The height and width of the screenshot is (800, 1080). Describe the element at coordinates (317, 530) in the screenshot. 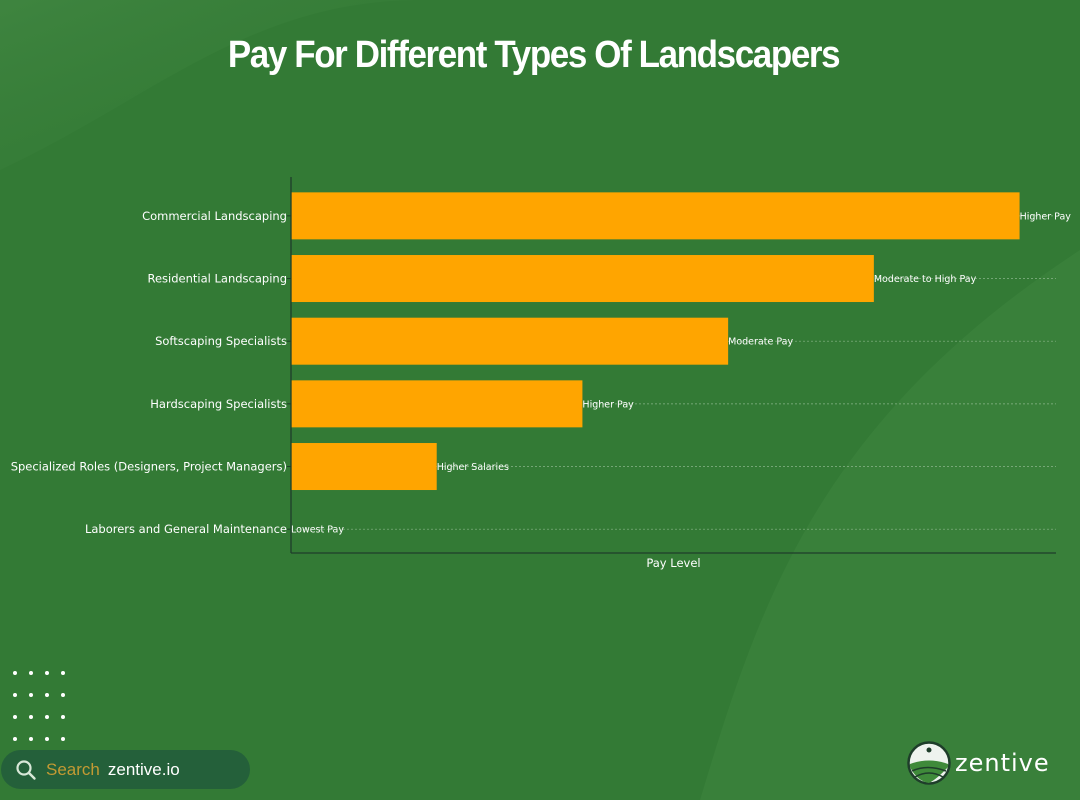

I see `data-label: Lowest Pay` at that location.